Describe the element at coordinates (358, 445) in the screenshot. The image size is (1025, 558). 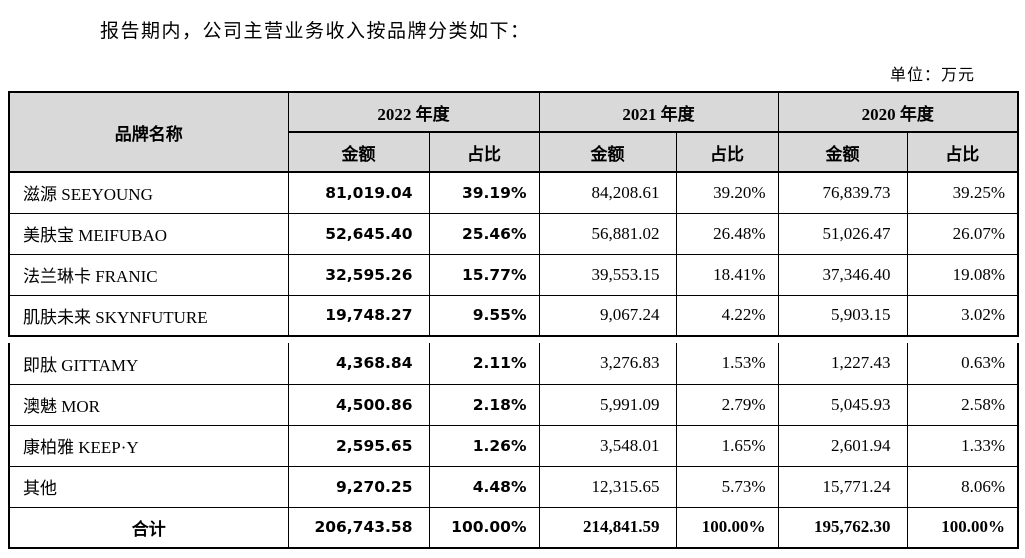
I see `amount-cell-2022: 2,595.65` at that location.